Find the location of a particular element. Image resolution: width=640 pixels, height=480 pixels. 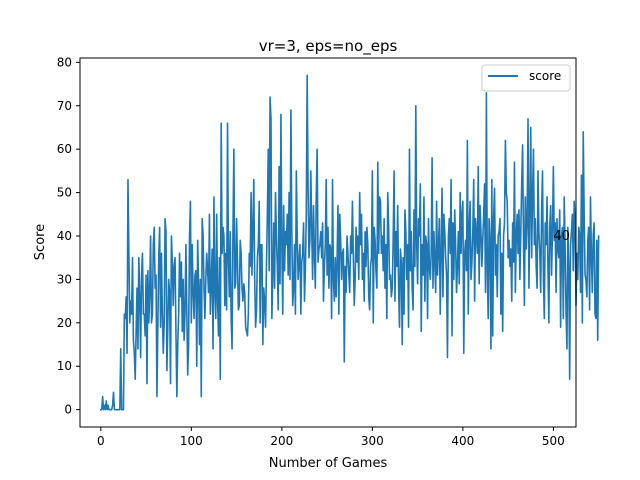

x-tick-label: 0 is located at coordinates (101, 441).